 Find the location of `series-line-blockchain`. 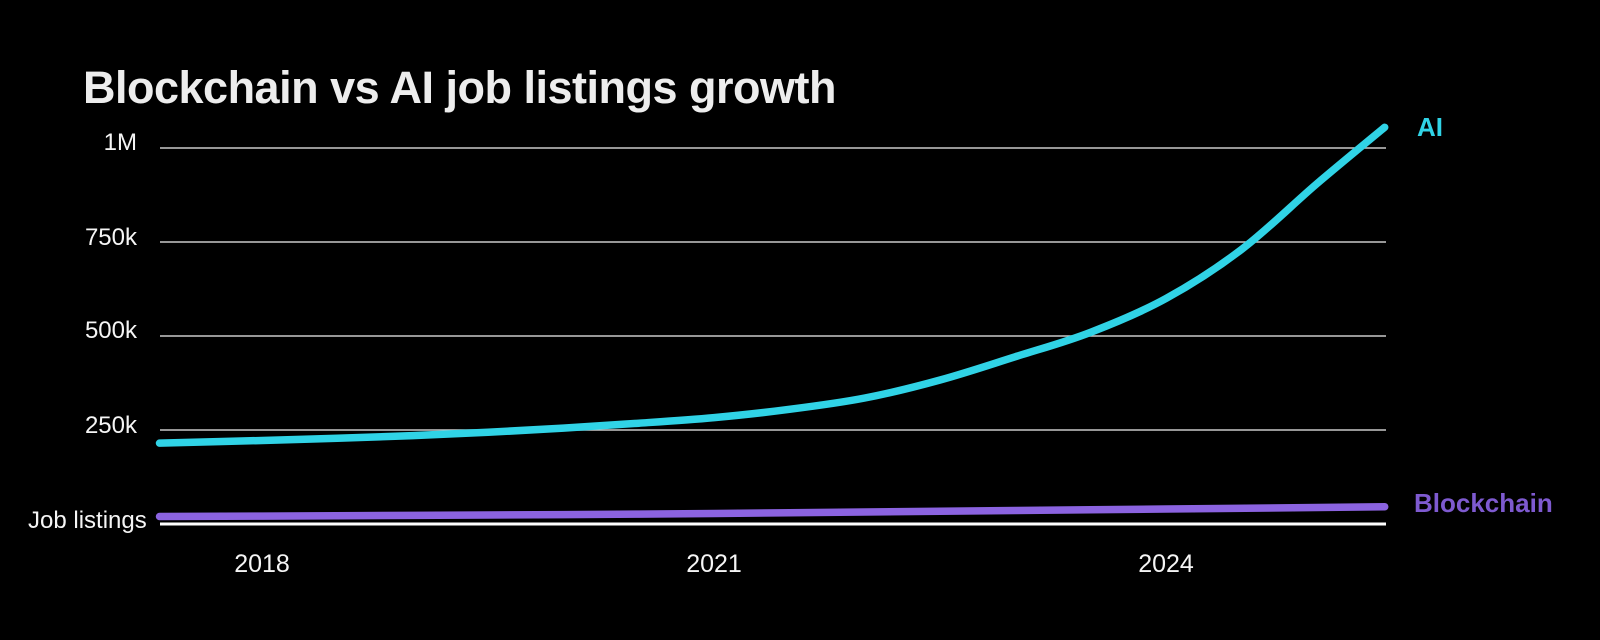

series-line-blockchain is located at coordinates (772, 511).